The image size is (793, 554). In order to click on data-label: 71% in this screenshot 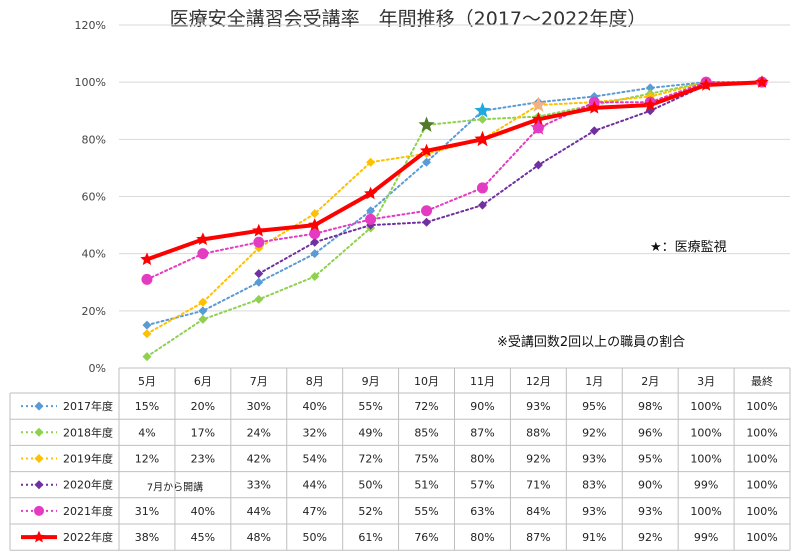, I will do `click(538, 485)`.